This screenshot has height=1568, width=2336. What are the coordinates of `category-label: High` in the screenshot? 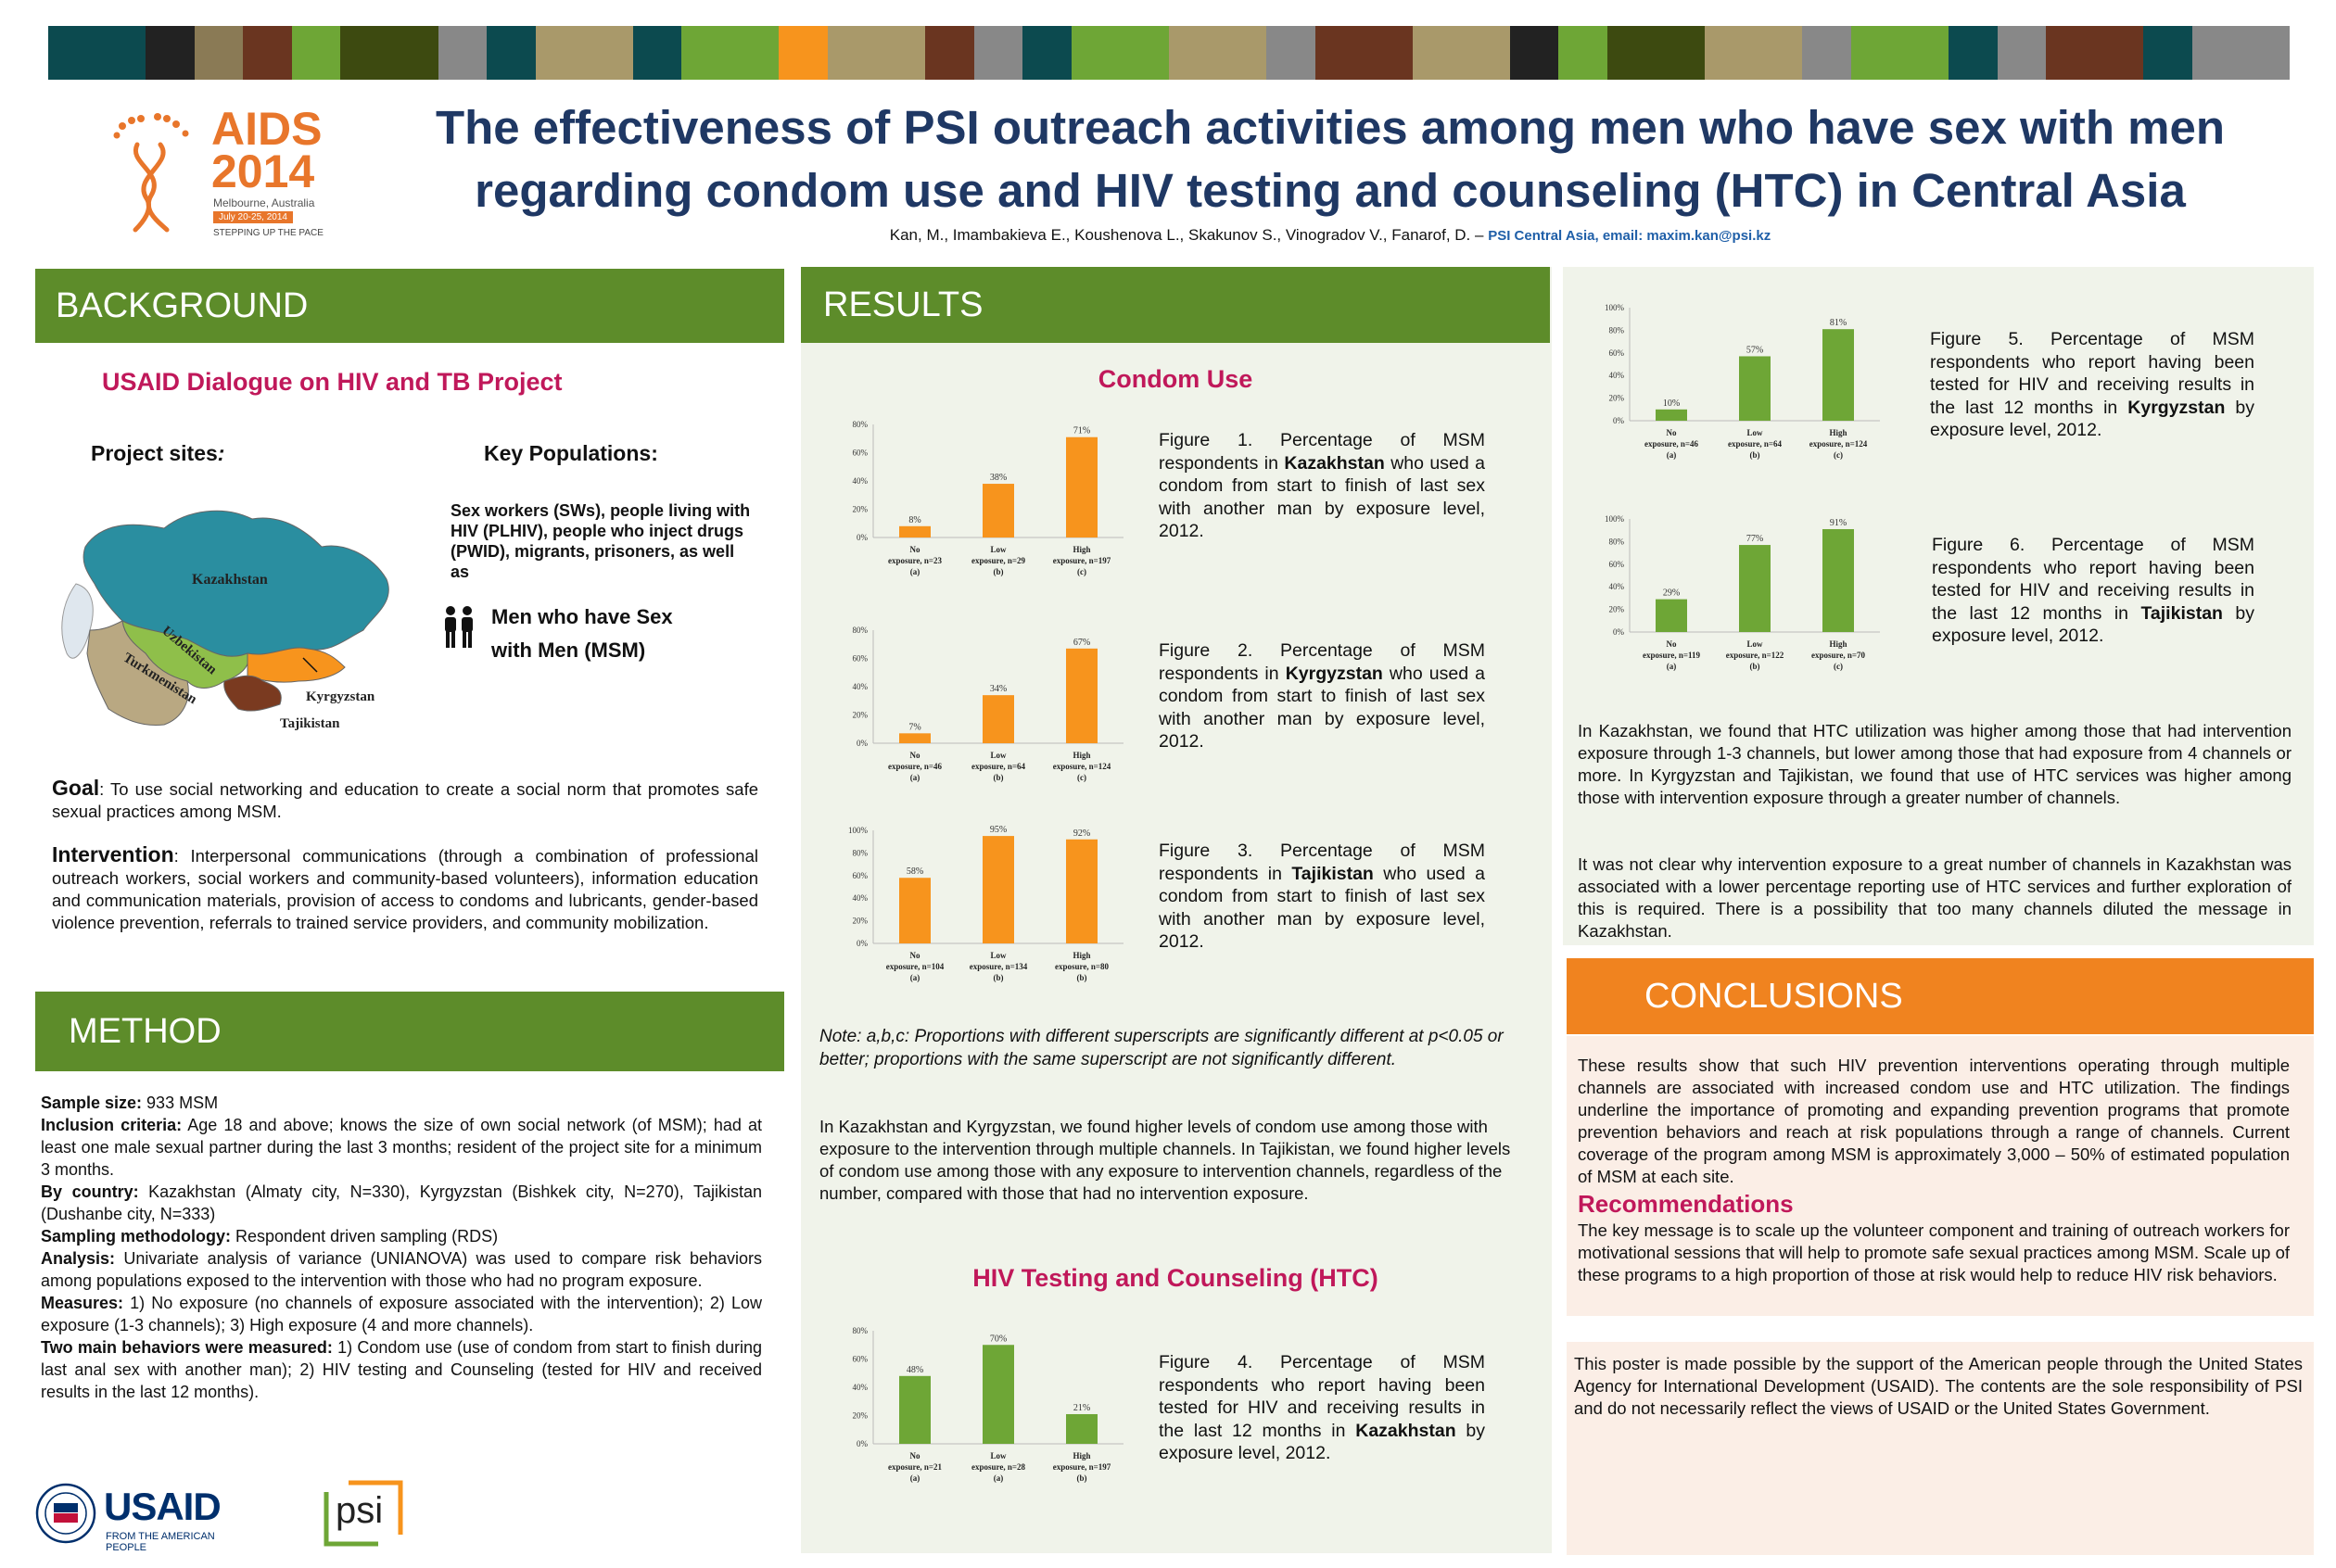 It's located at (1081, 955).